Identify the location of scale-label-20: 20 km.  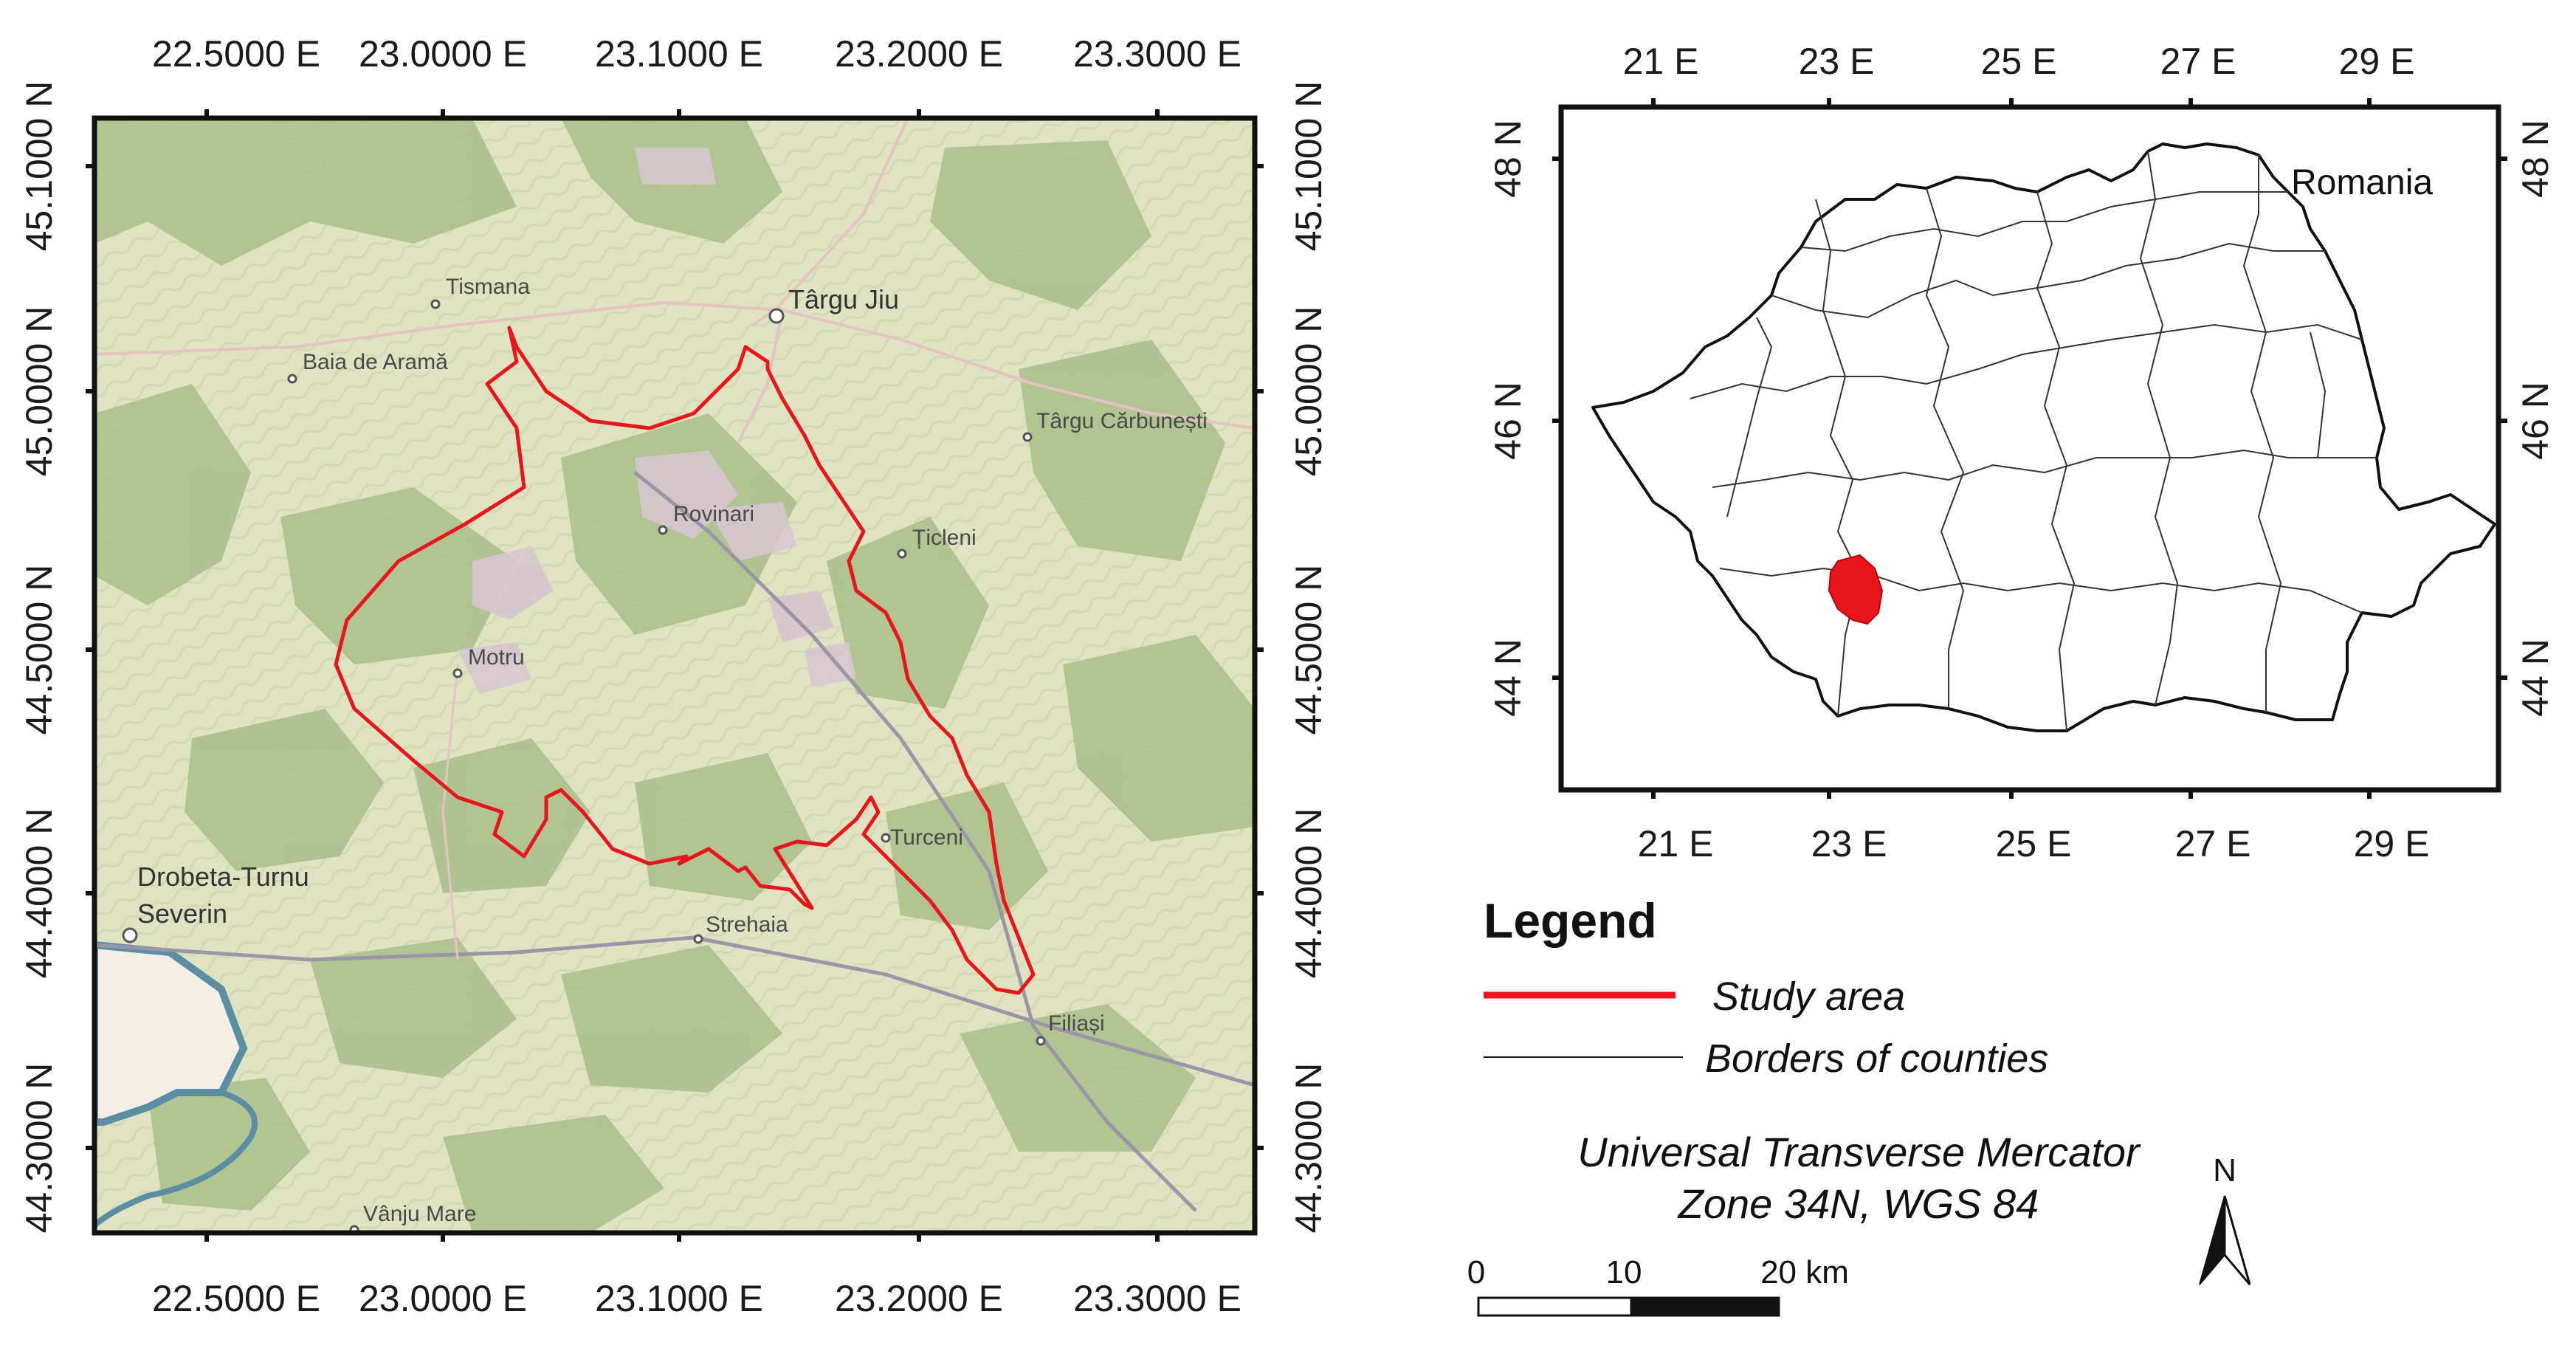
(1804, 1272).